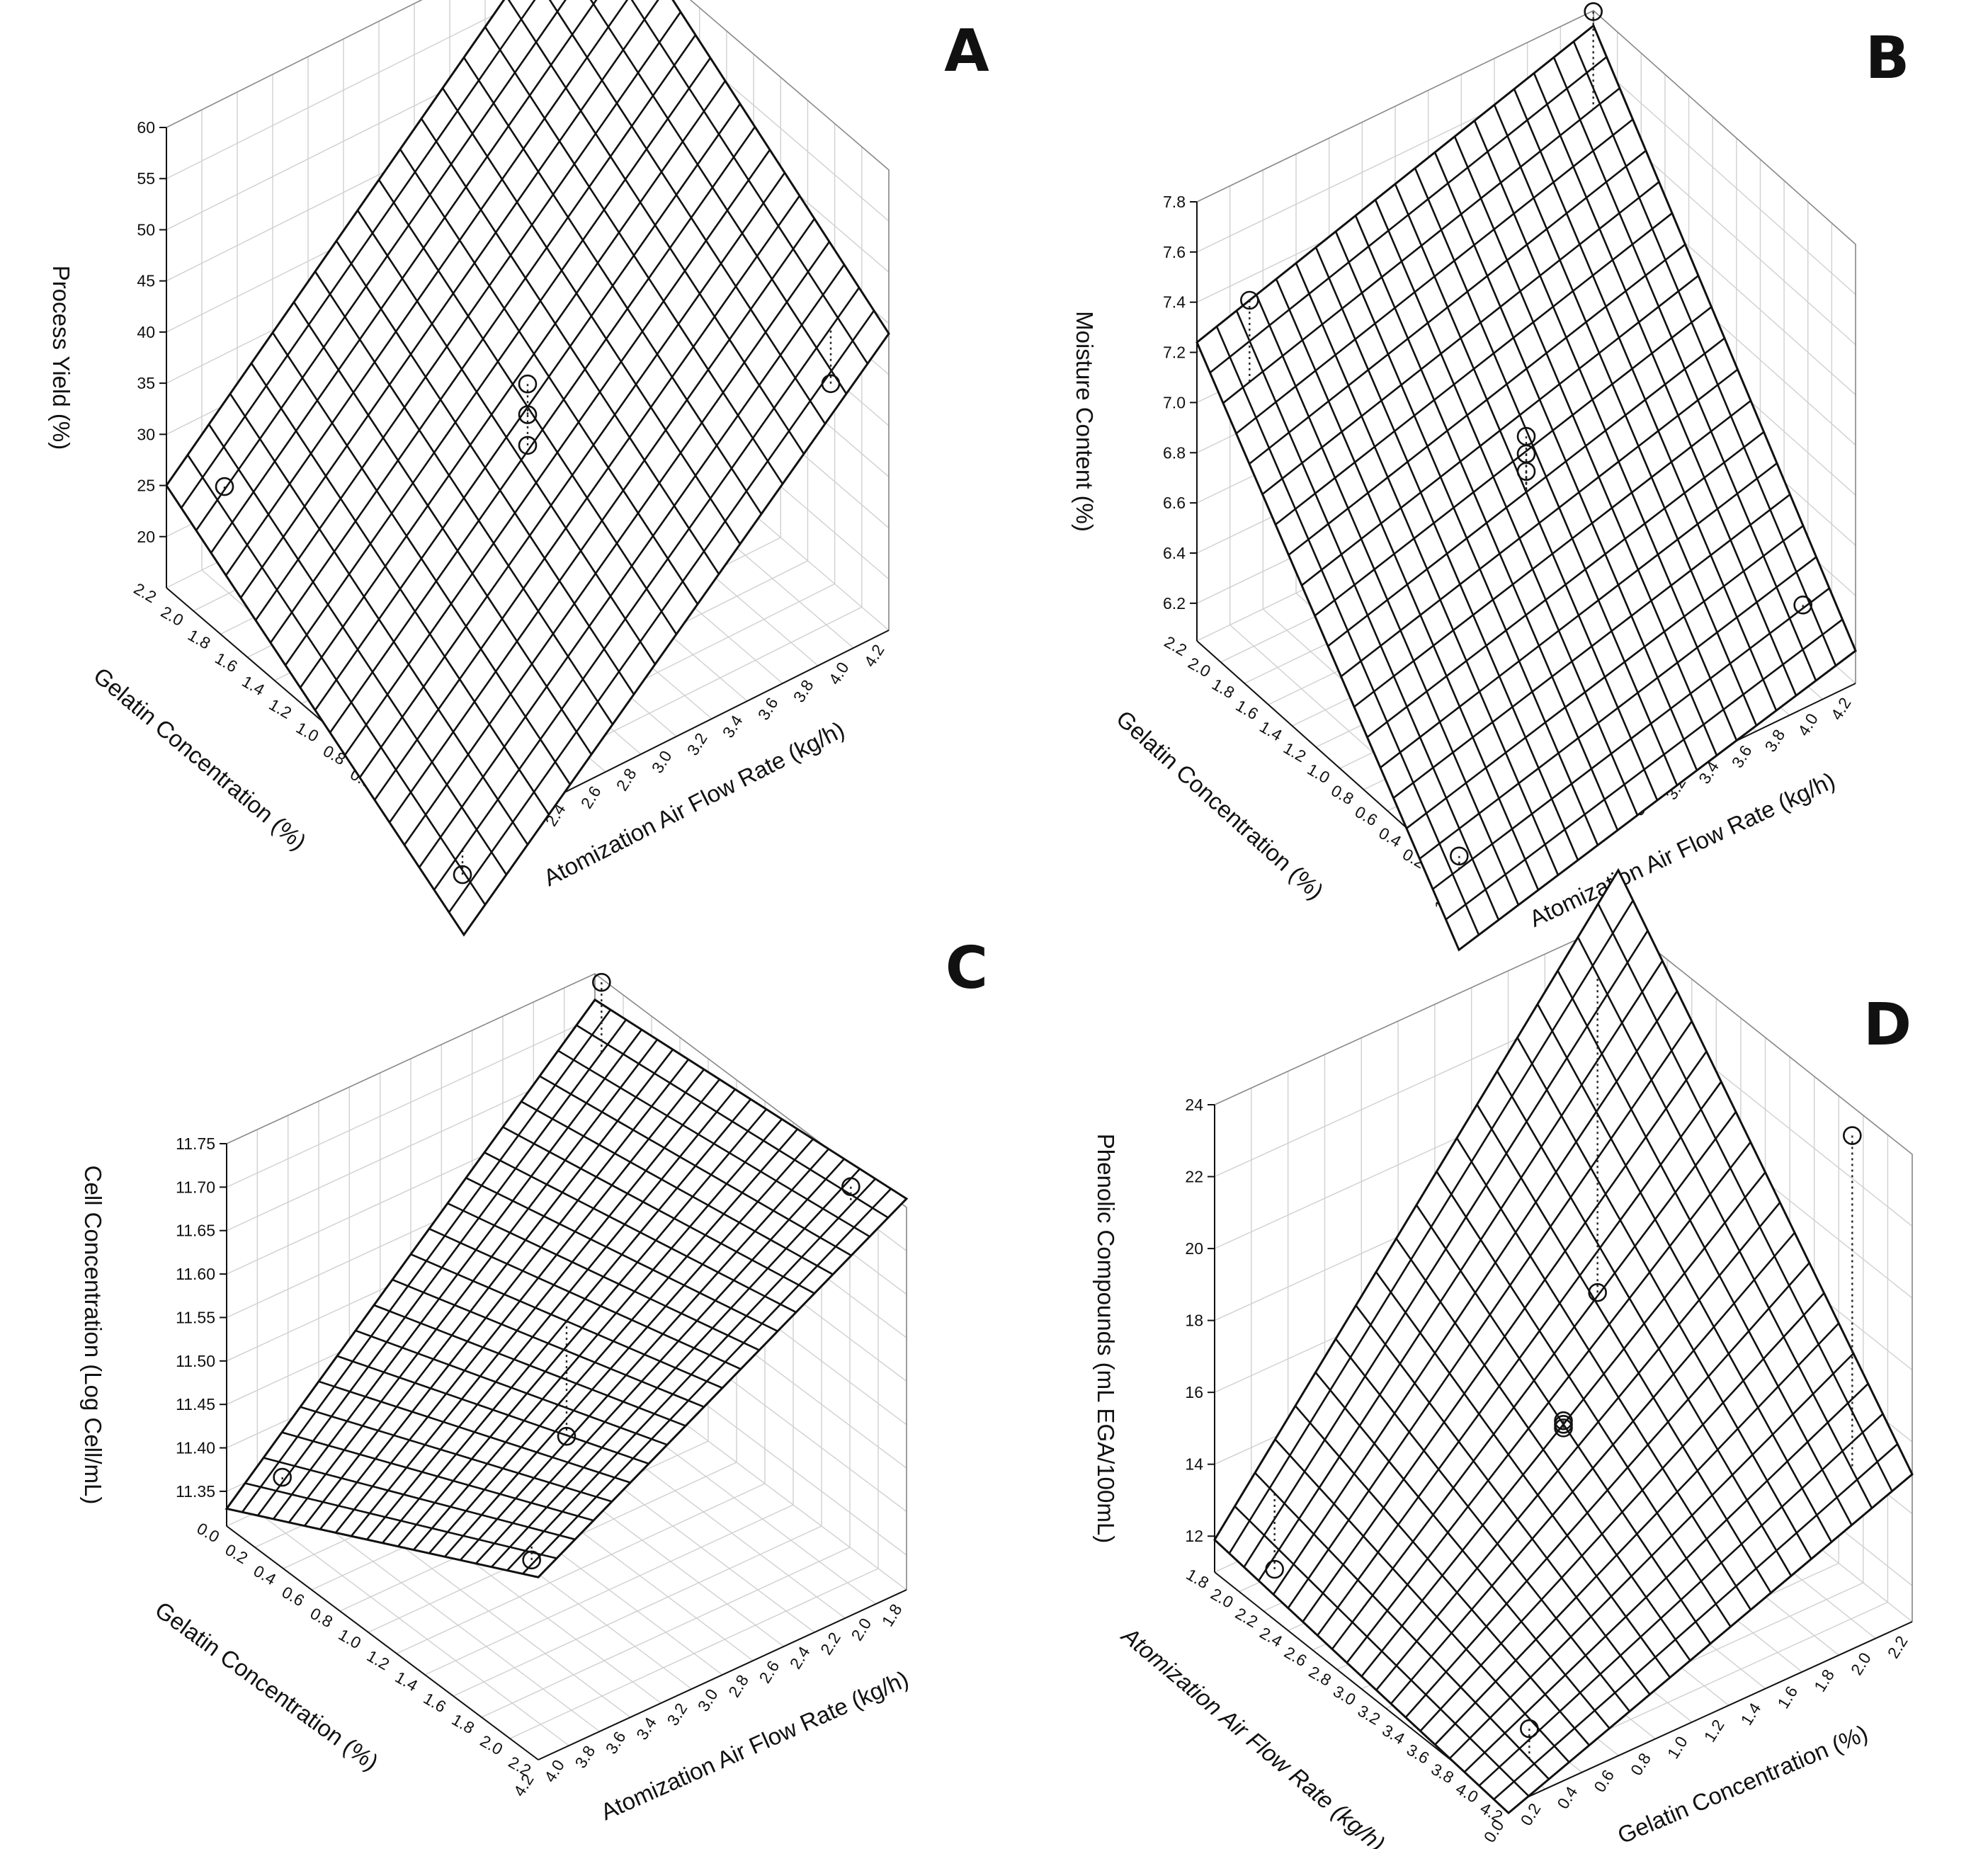 The image size is (1988, 1849). What do you see at coordinates (1174, 352) in the screenshot?
I see `z-tick-label: 7.2` at bounding box center [1174, 352].